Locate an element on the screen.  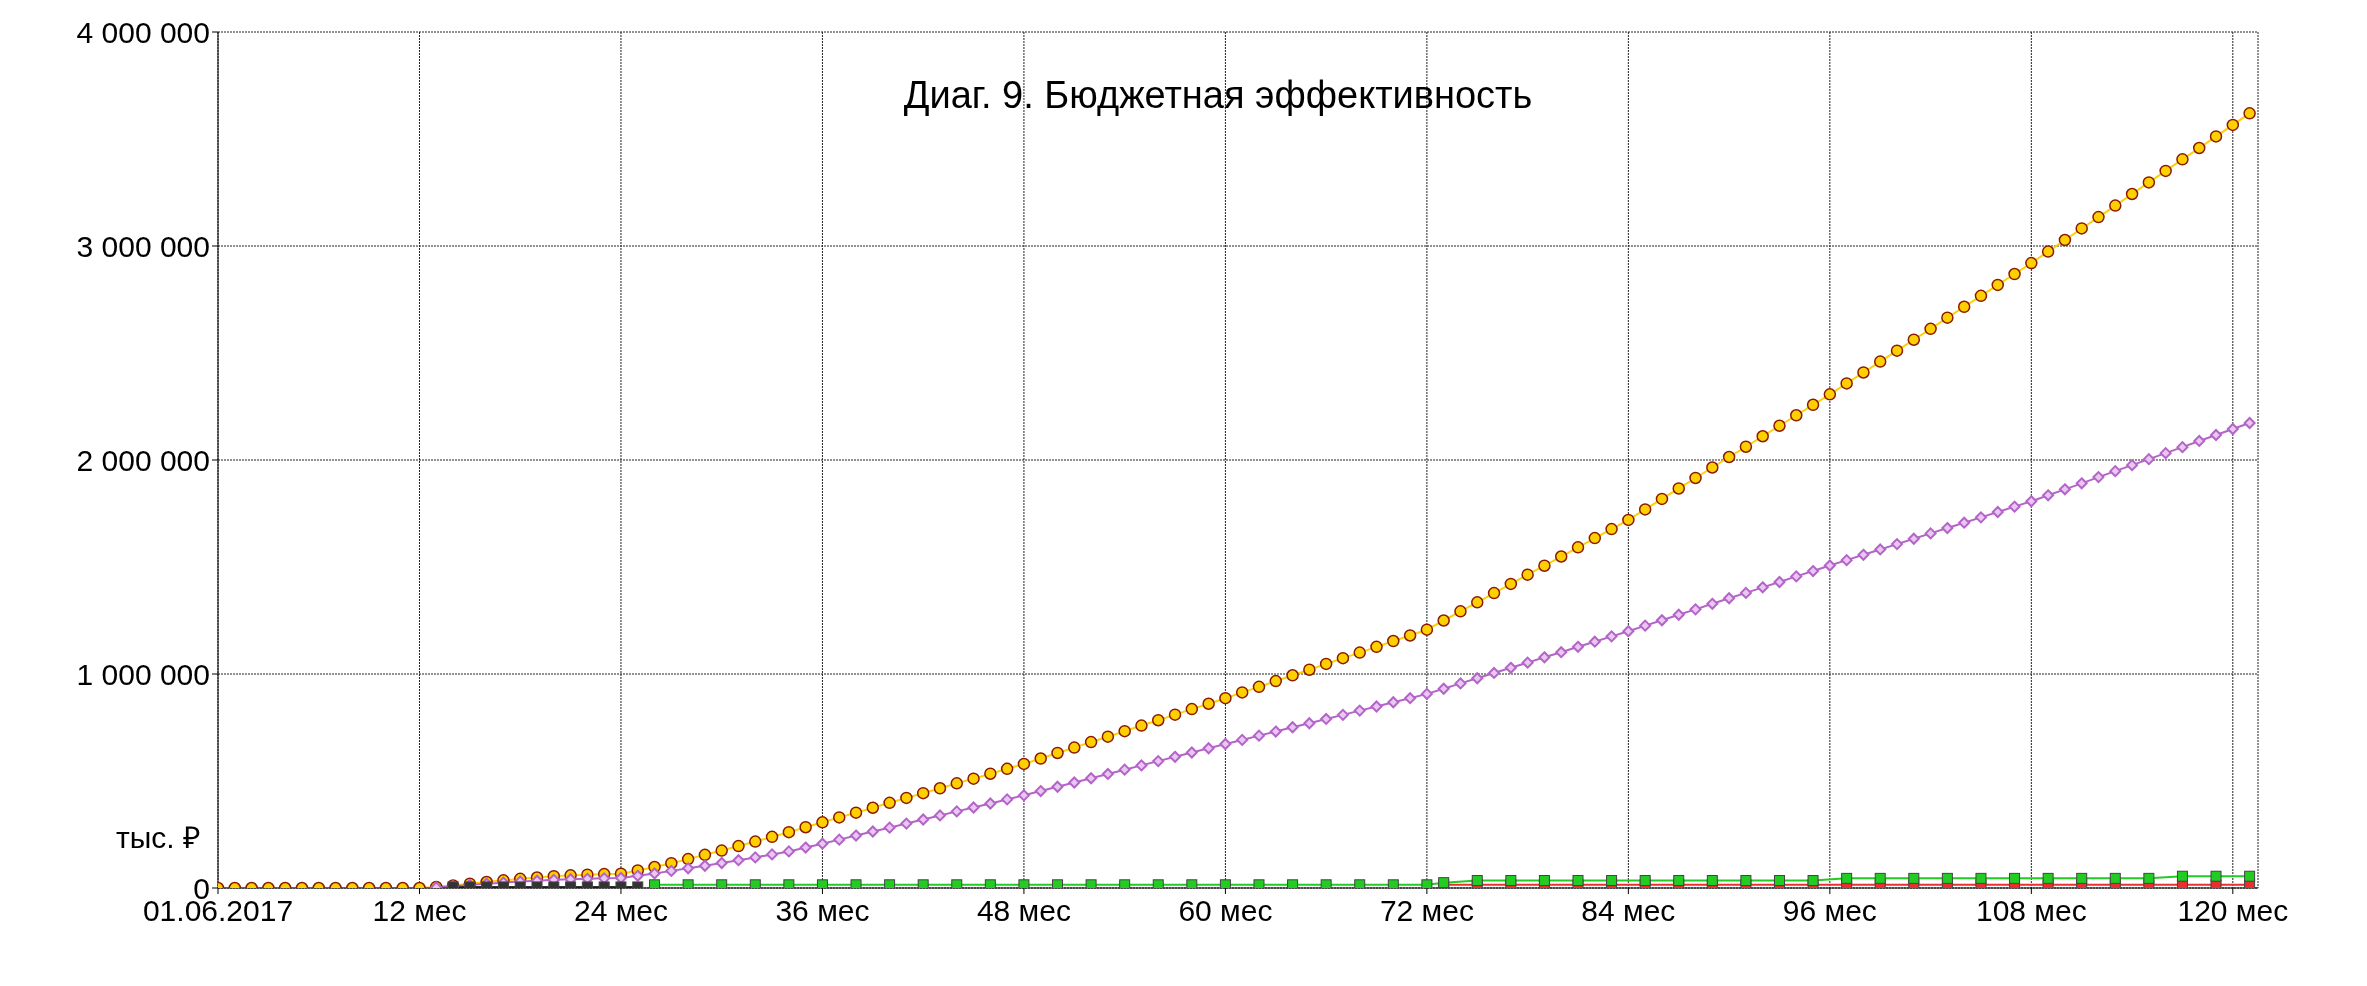
y-tick-label: 1 000 000 is located at coordinates (143, 674).